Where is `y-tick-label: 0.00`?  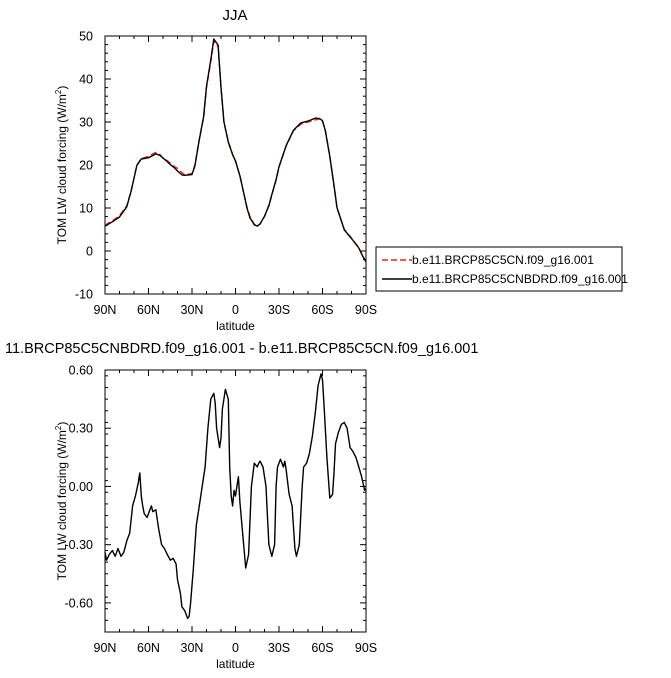 y-tick-label: 0.00 is located at coordinates (81, 487).